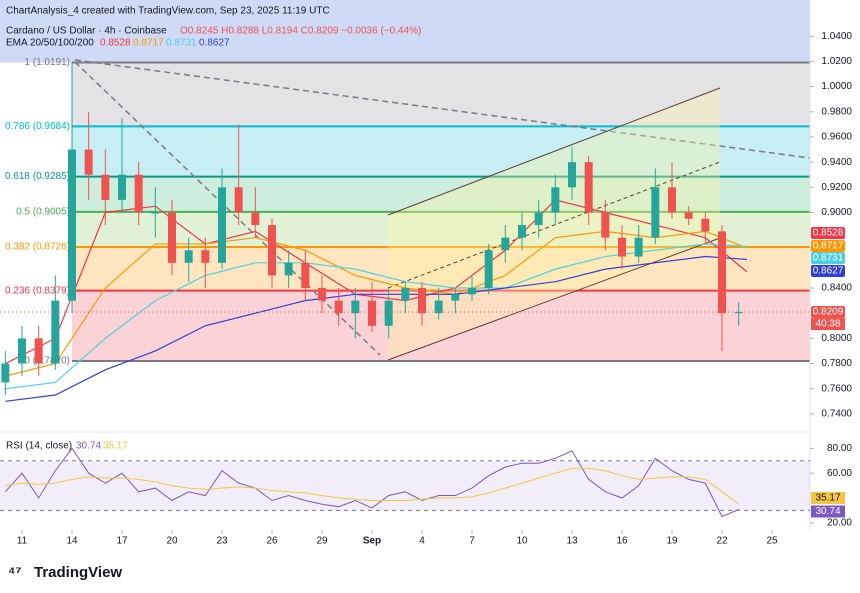 Image resolution: width=860 pixels, height=593 pixels. I want to click on y-tick-label: 0.7800, so click(836, 363).